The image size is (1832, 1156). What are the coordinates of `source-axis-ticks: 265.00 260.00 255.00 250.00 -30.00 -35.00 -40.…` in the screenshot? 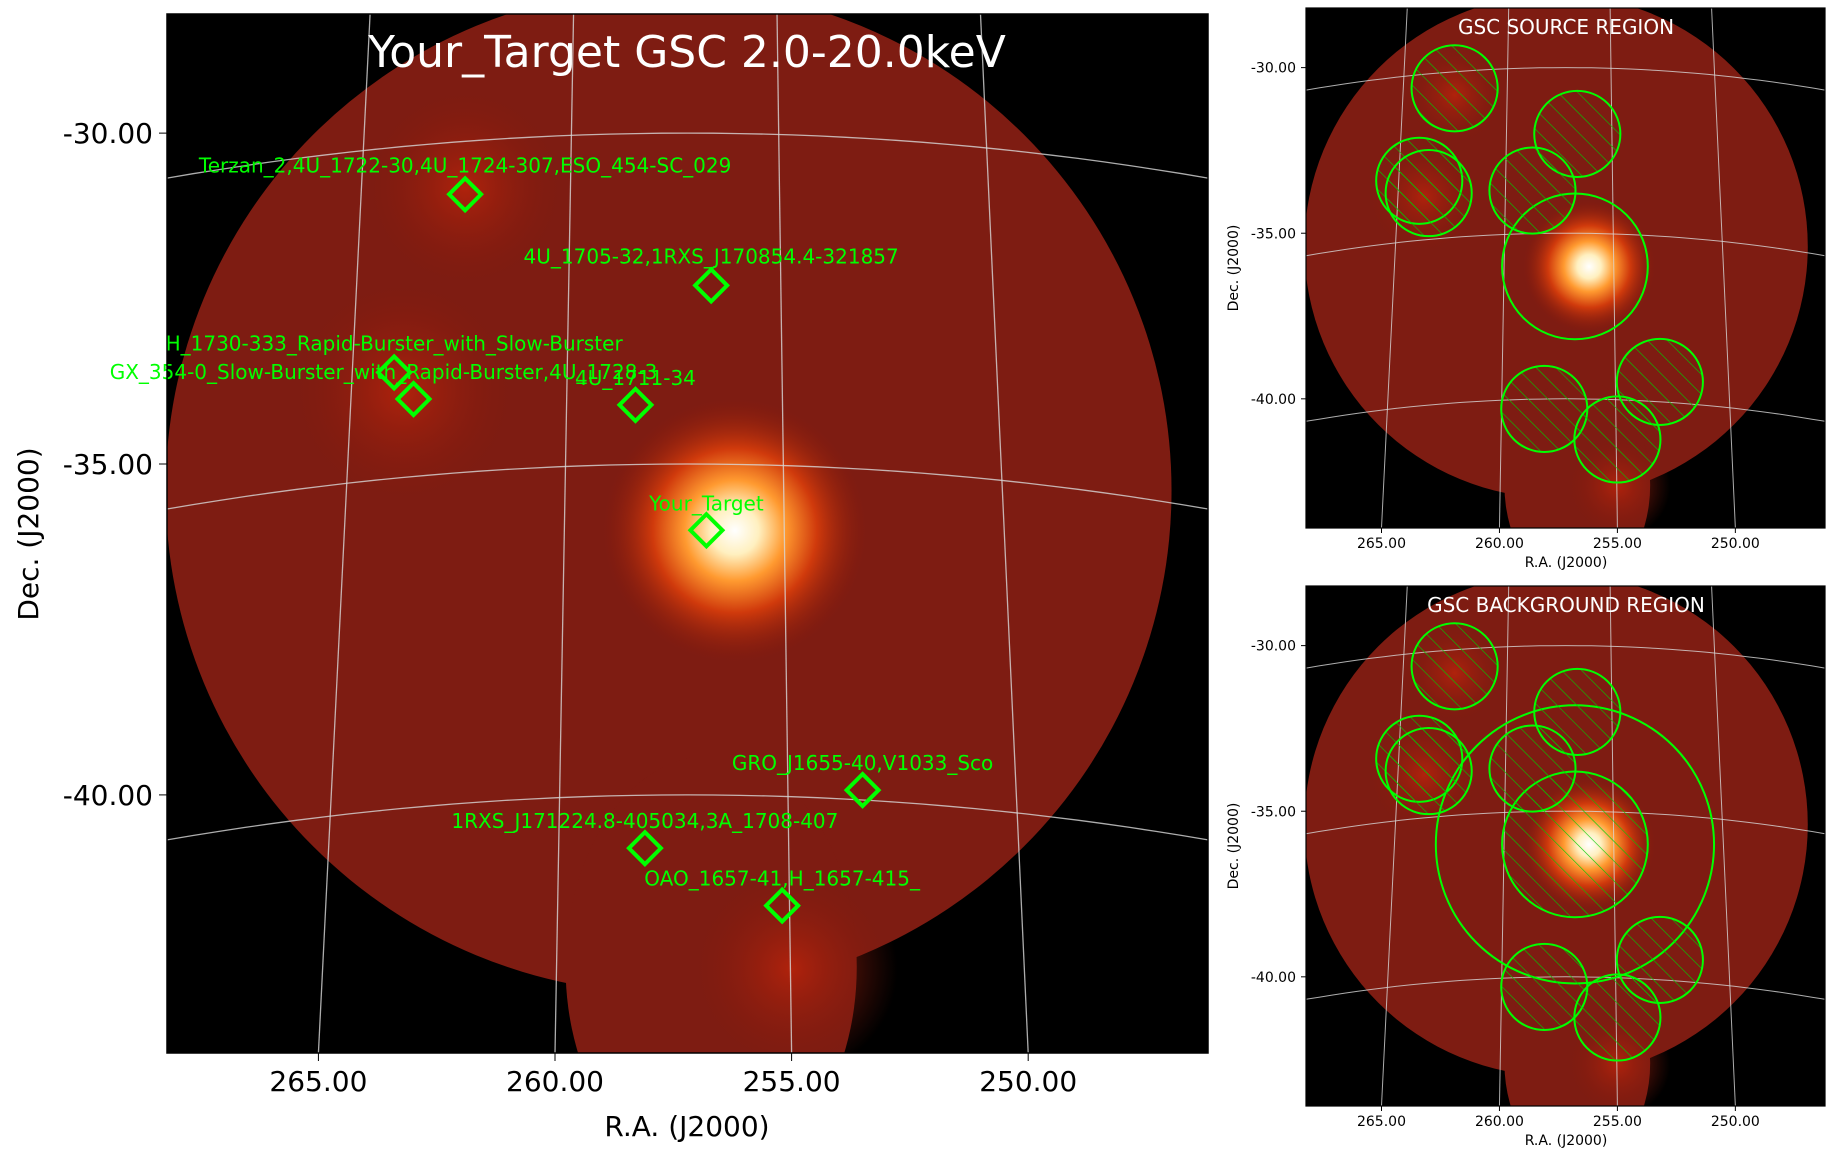 It's located at (1505, 306).